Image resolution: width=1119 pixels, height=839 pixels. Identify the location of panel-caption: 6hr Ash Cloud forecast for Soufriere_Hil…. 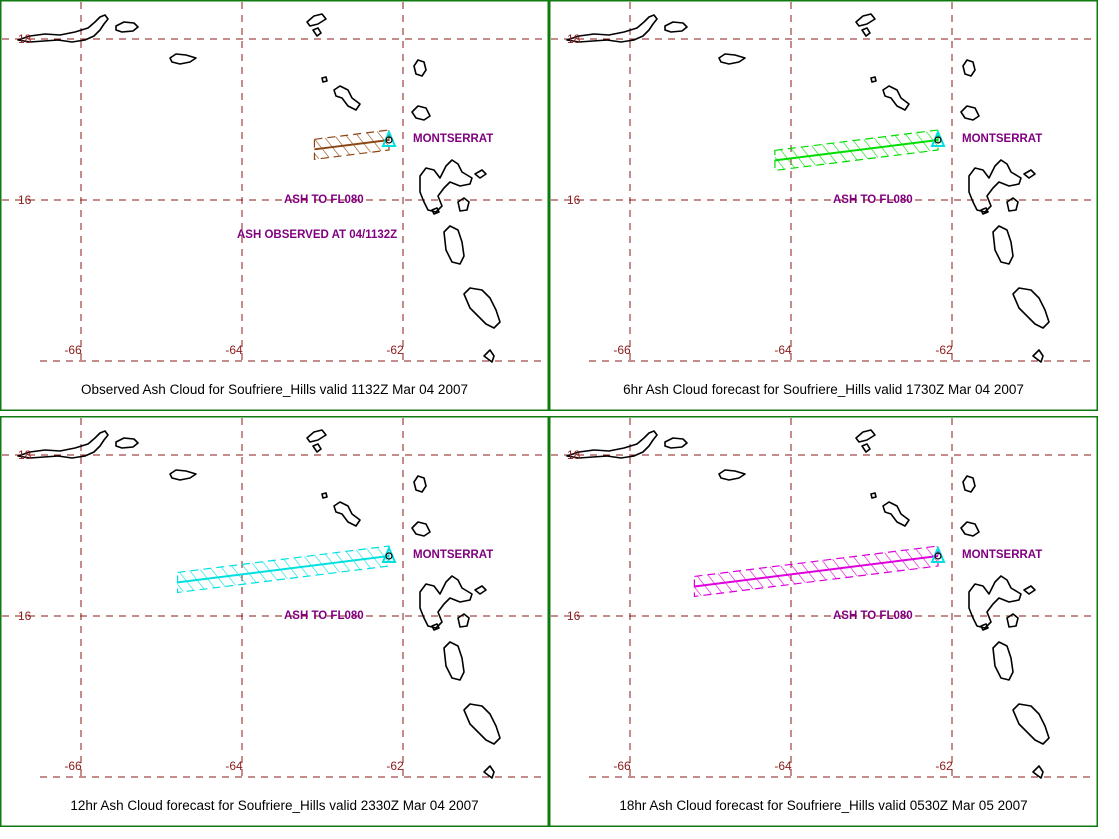
(823, 389).